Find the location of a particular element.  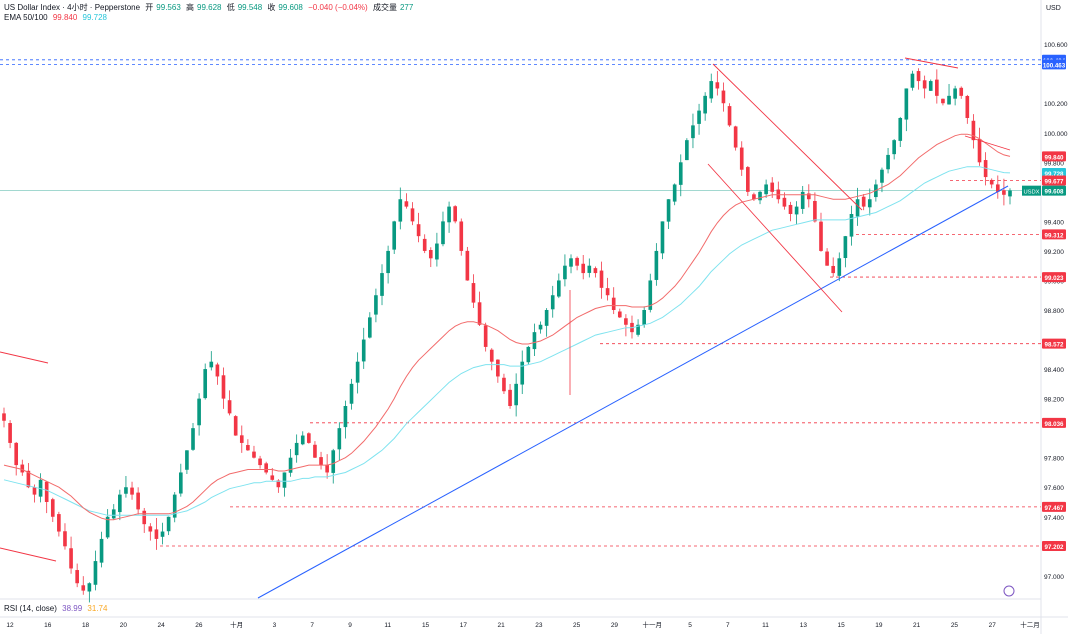

price-badge-label: 100.463 is located at coordinates (1054, 65).